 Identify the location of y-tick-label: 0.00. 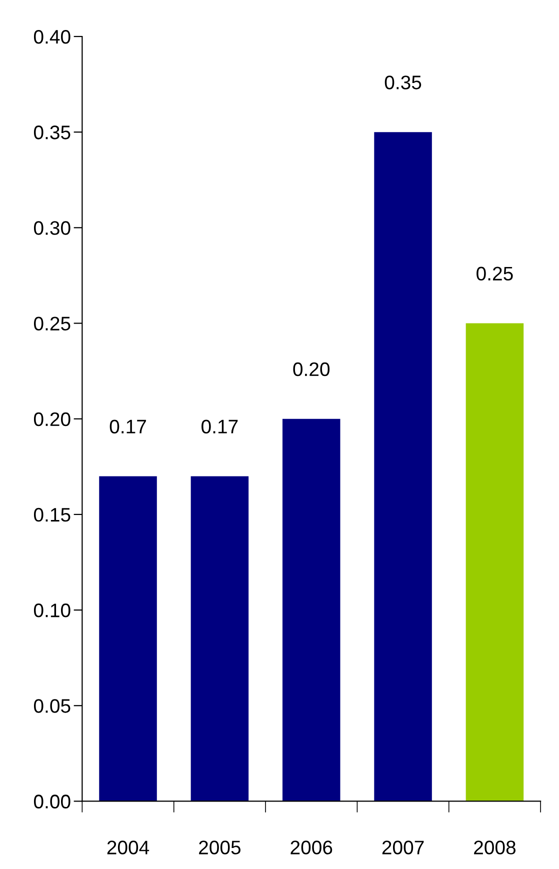
(52, 801).